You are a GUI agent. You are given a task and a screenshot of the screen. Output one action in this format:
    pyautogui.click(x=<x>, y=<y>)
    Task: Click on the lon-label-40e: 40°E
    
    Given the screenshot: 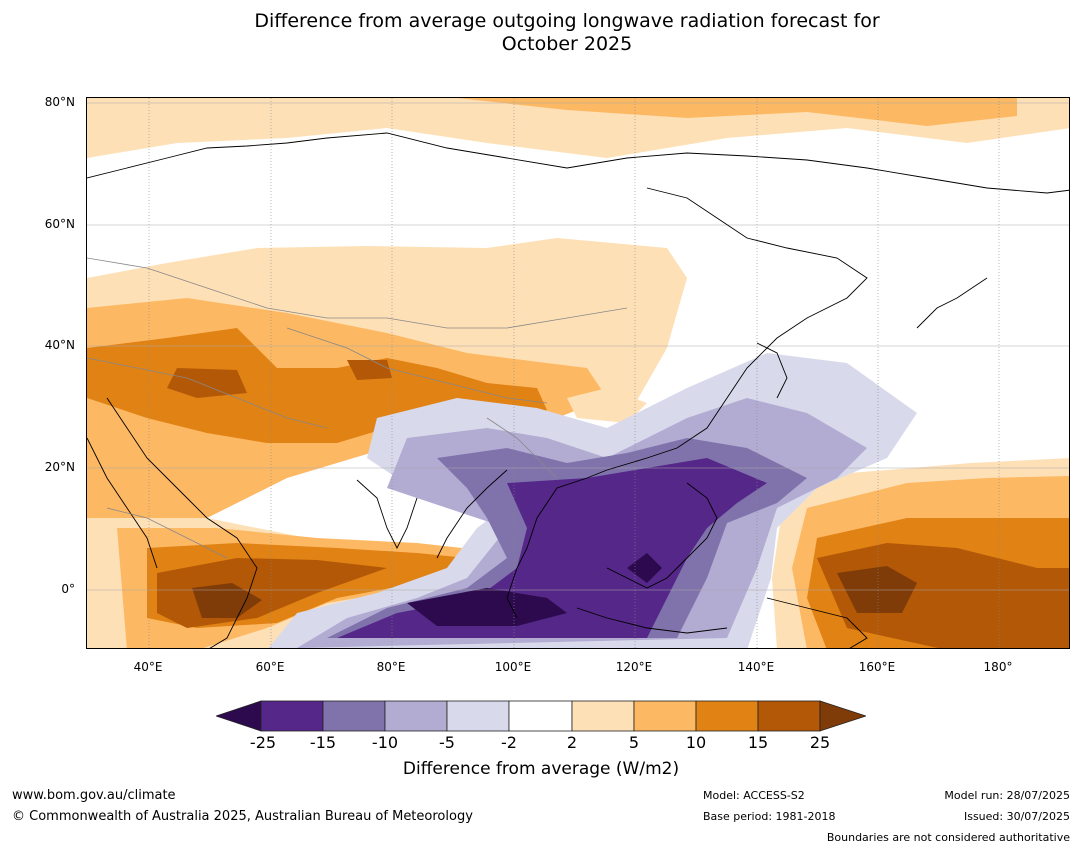 What is the action you would take?
    pyautogui.click(x=148, y=667)
    